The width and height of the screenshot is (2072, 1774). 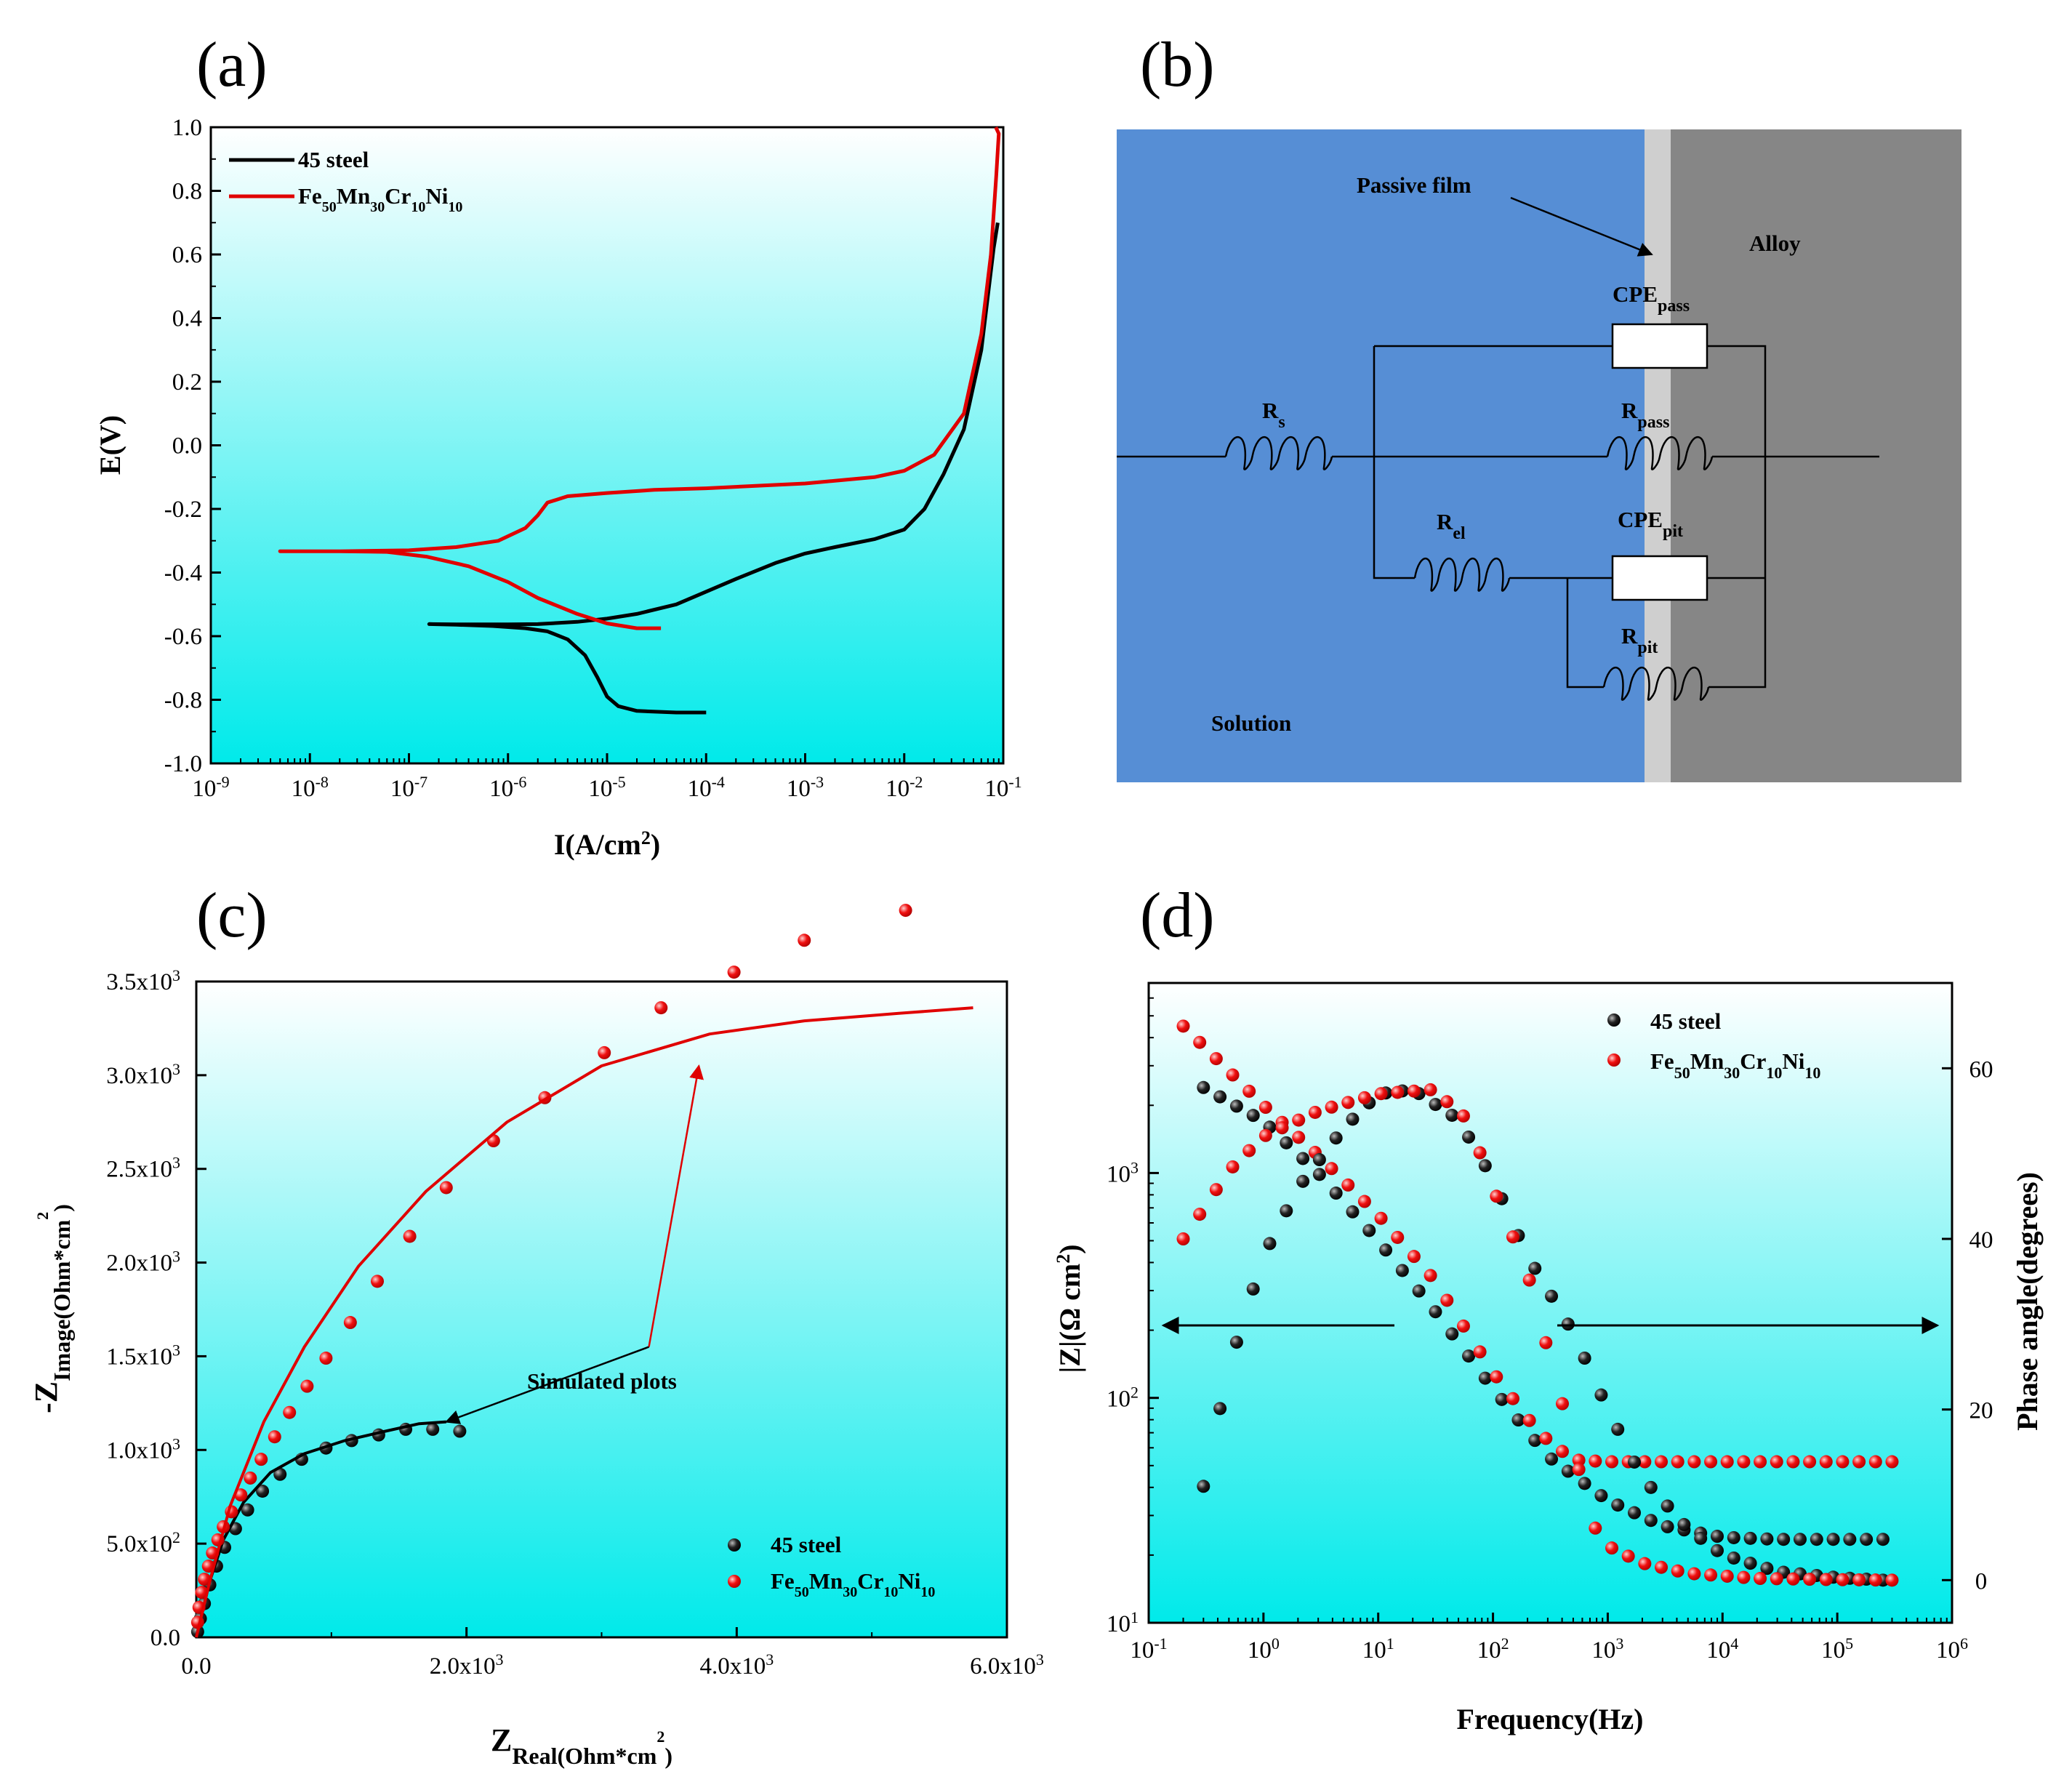 What do you see at coordinates (706, 788) in the screenshot?
I see `x-tick-label-a: 10⁻⁴` at bounding box center [706, 788].